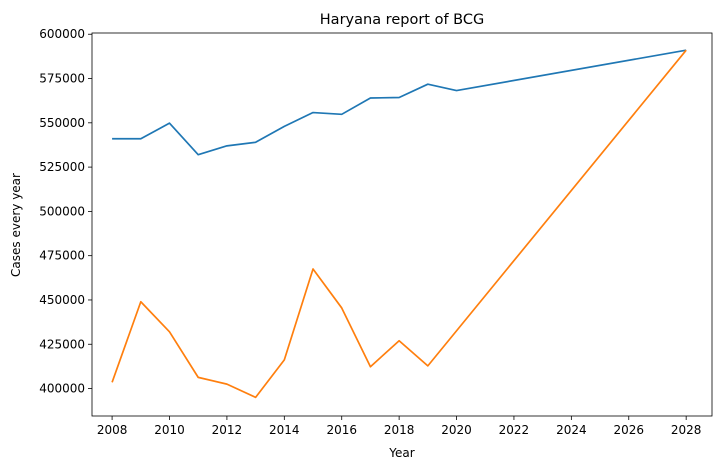 This screenshot has width=721, height=470. Describe the element at coordinates (571, 430) in the screenshot. I see `x-tick-label: 2024` at that location.